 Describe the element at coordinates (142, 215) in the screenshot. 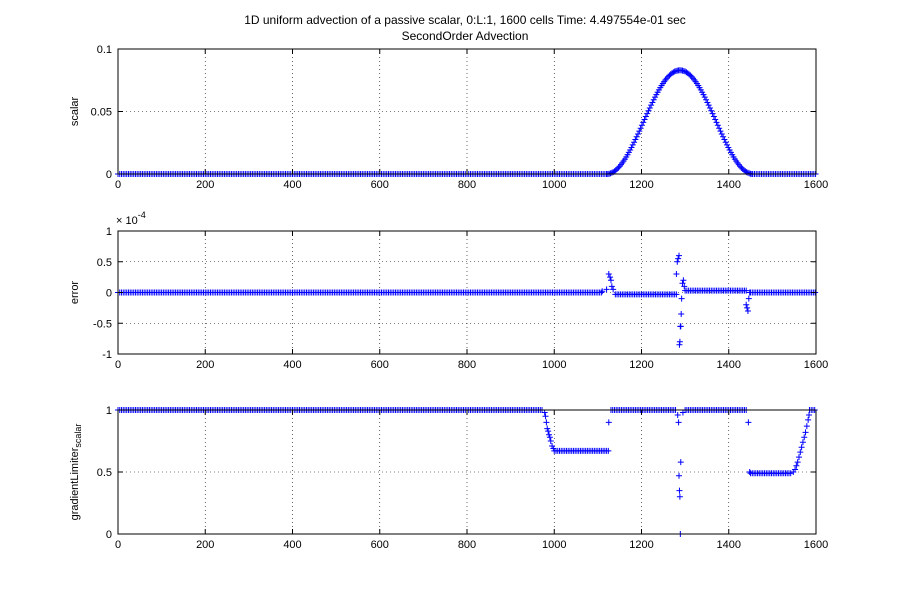

I see `exponent-power: -4` at that location.